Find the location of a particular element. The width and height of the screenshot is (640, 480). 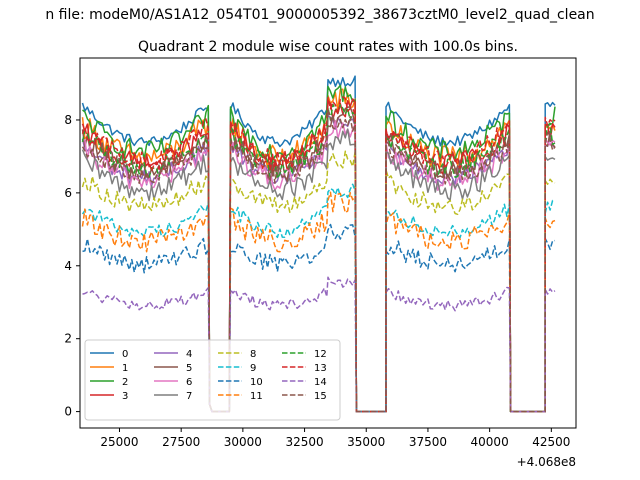

legend-label-15: 15 is located at coordinates (320, 396).